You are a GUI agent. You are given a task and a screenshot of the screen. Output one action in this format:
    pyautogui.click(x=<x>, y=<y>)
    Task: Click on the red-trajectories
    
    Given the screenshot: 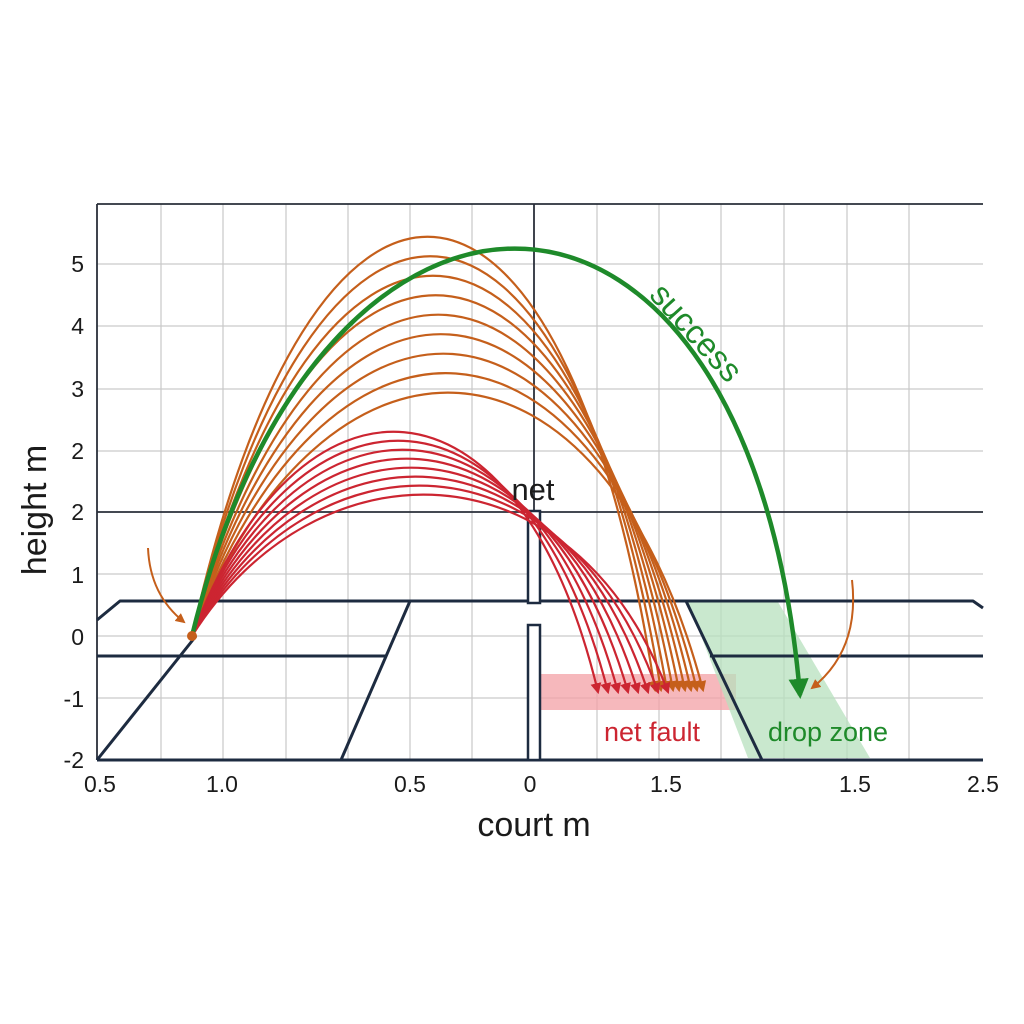 What is the action you would take?
    pyautogui.click(x=430, y=562)
    